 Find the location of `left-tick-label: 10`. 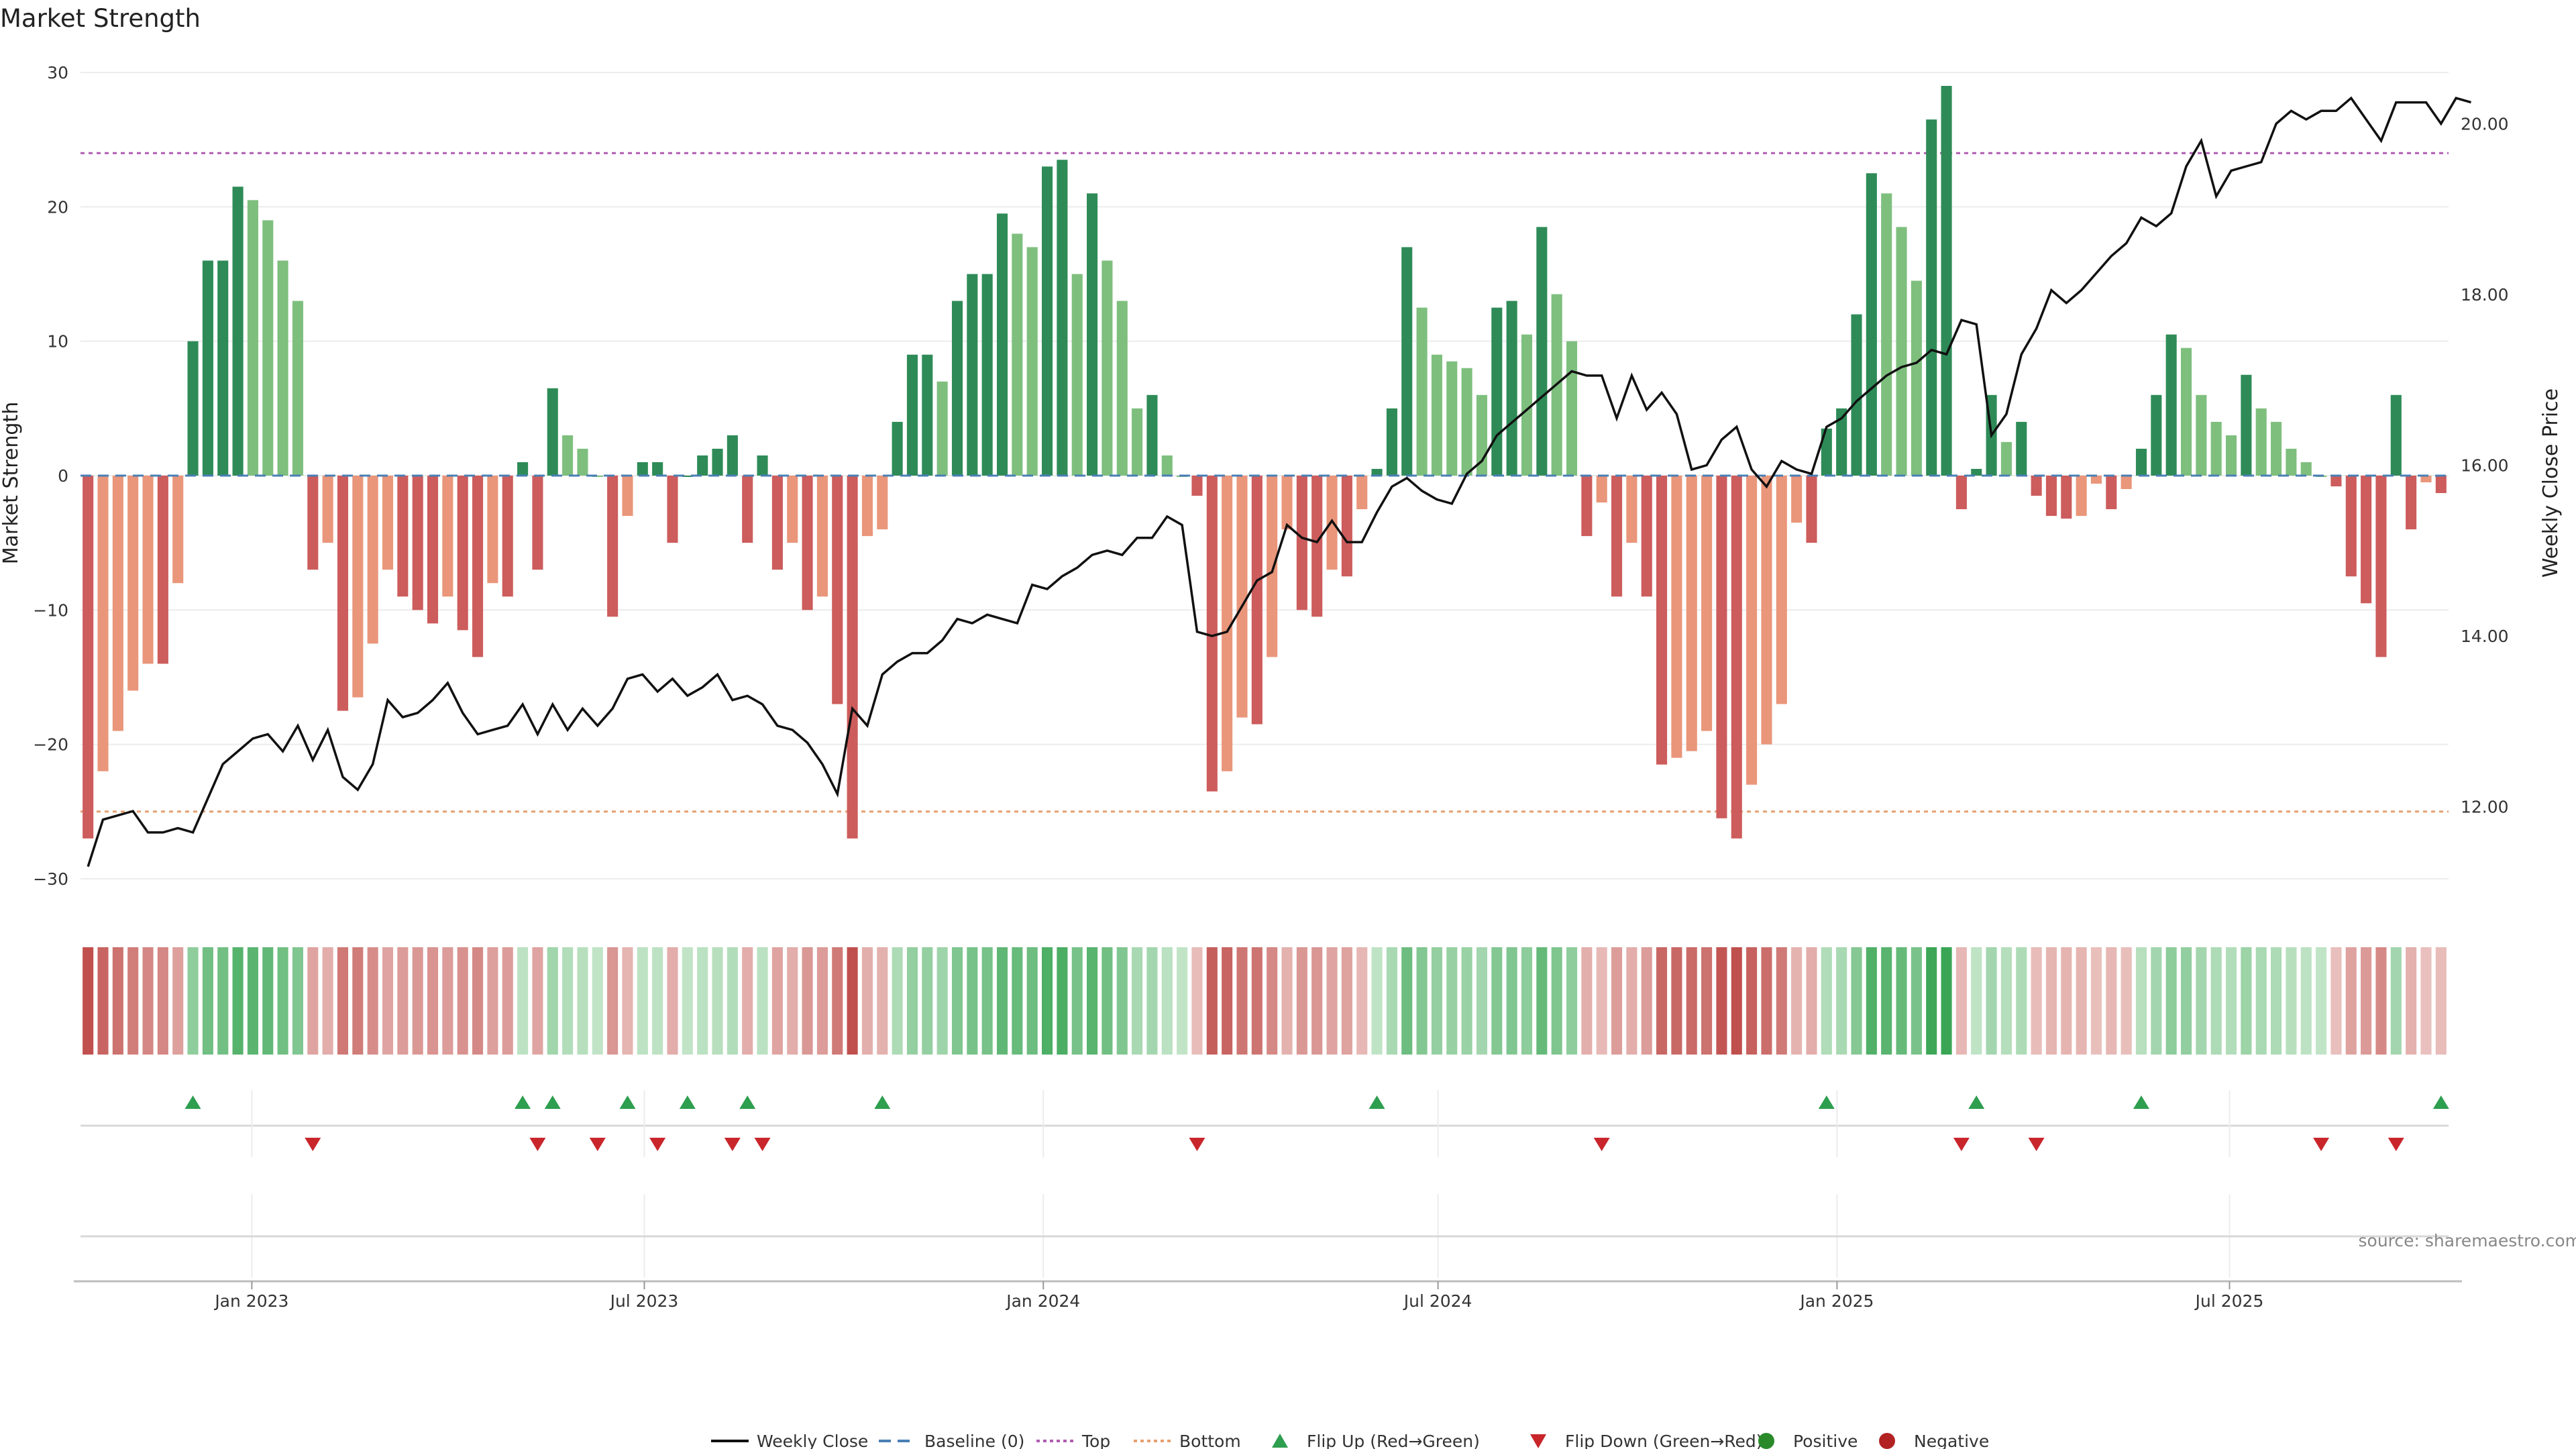

left-tick-label: 10 is located at coordinates (57, 342).